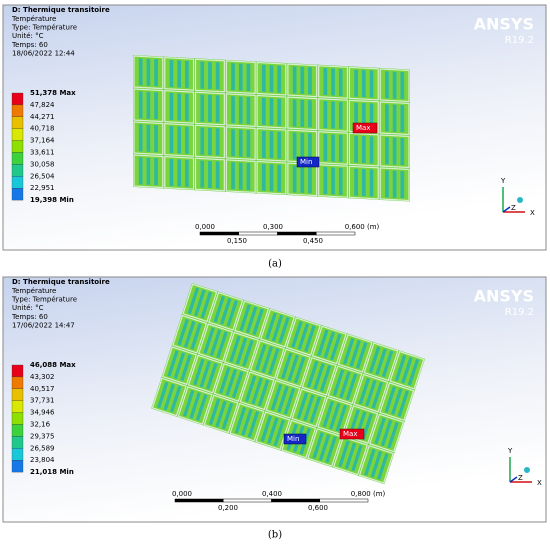 The height and width of the screenshot is (547, 550). What do you see at coordinates (350, 434) in the screenshot?
I see `max-label: Max` at bounding box center [350, 434].